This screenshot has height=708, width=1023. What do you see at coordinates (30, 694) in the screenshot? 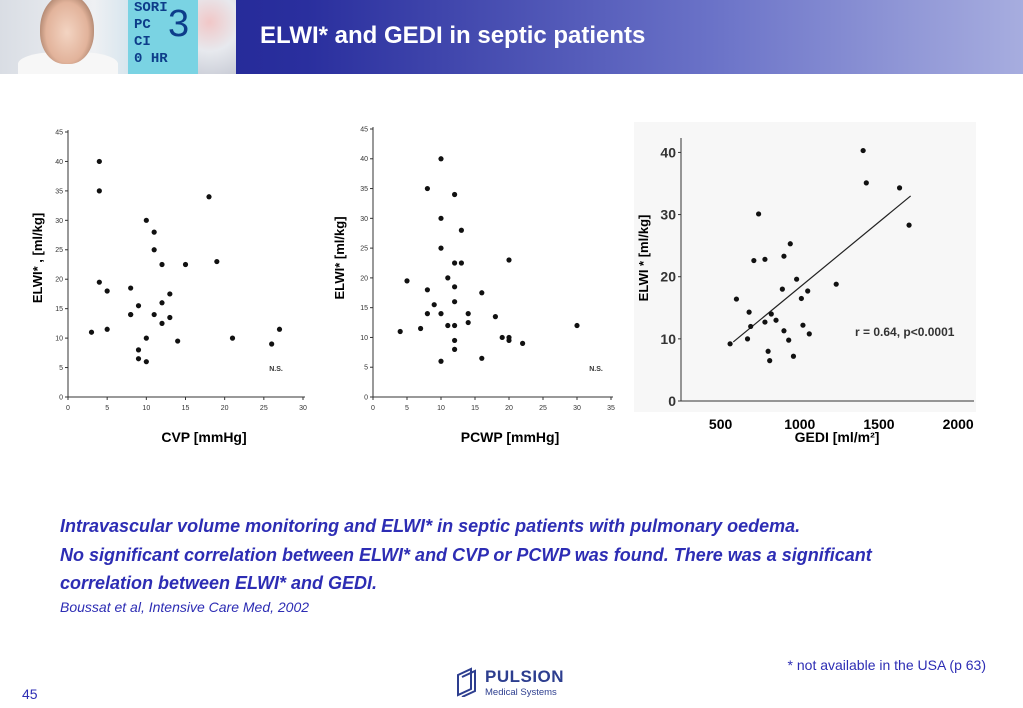
I see `page-number: 45` at bounding box center [30, 694].